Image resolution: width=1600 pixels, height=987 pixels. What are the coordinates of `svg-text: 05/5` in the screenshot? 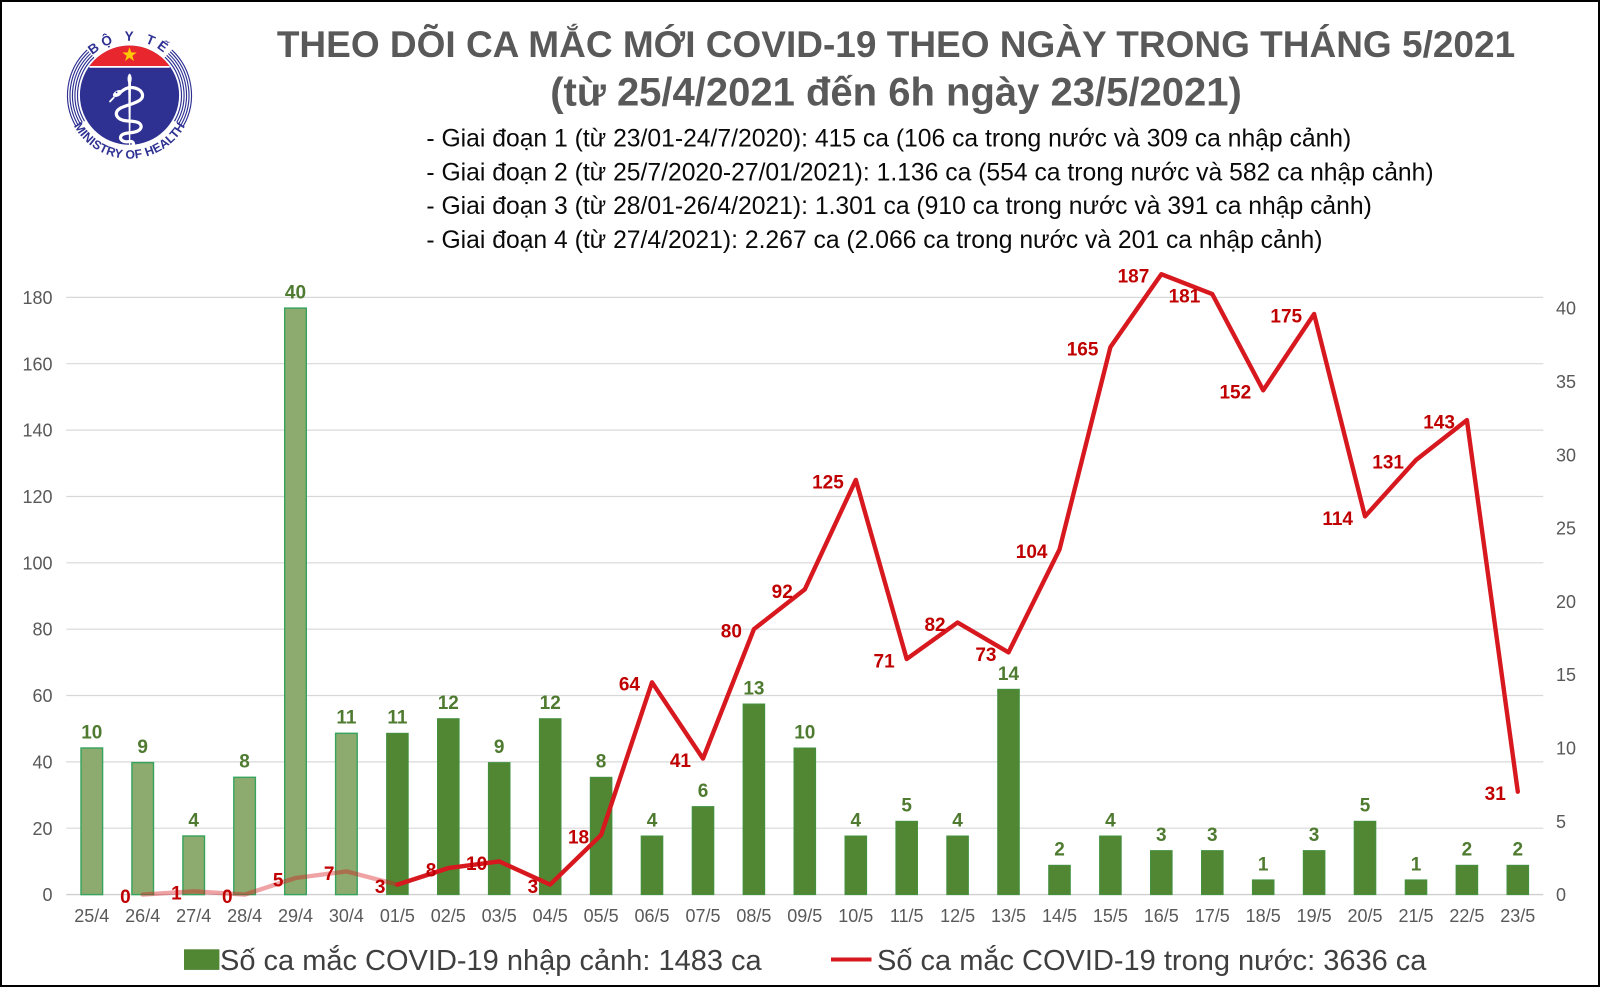 It's located at (601, 916).